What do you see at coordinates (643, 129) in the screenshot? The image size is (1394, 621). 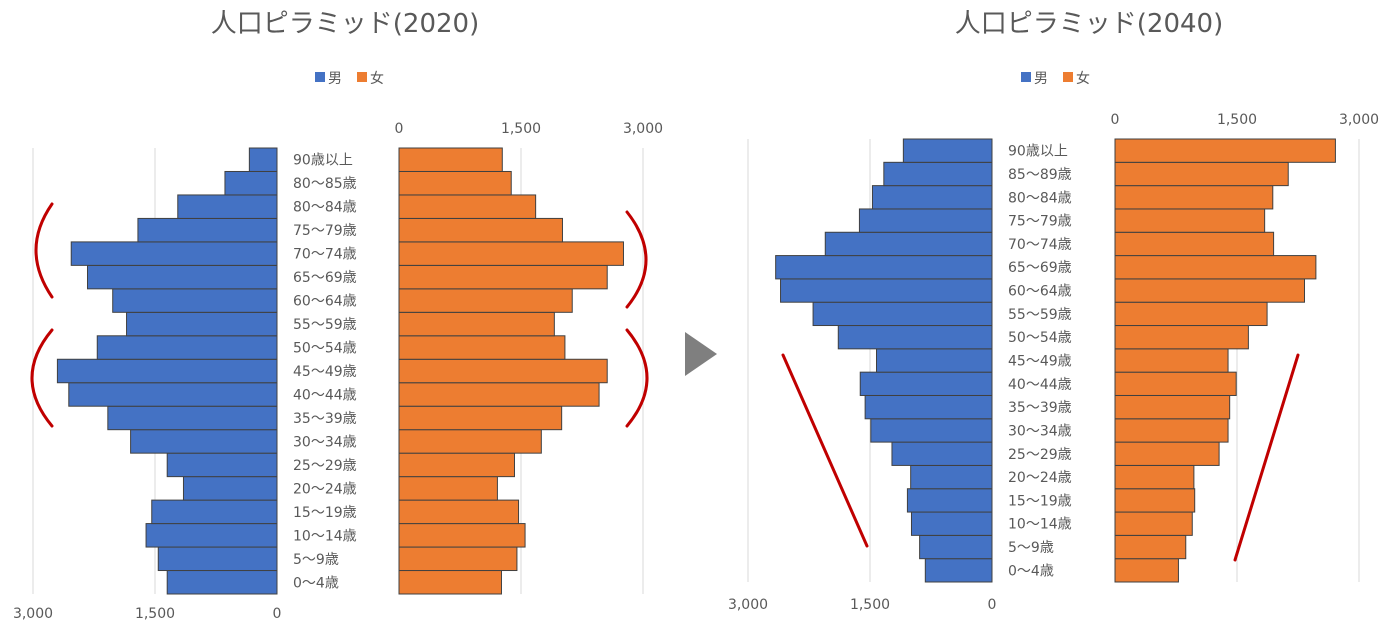 I see `tick-female-3000: 3,000` at bounding box center [643, 129].